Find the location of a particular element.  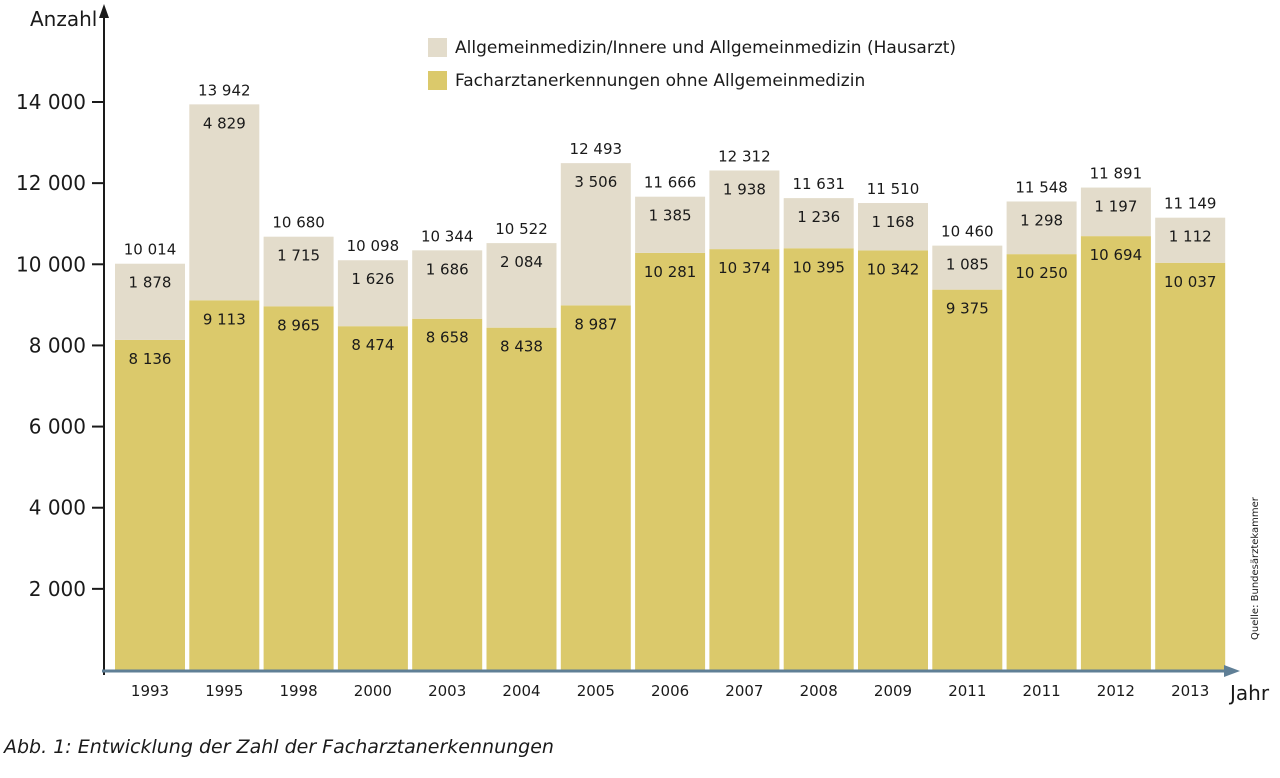

data-label-allgemeinmedizin: 4 829 is located at coordinates (224, 123).